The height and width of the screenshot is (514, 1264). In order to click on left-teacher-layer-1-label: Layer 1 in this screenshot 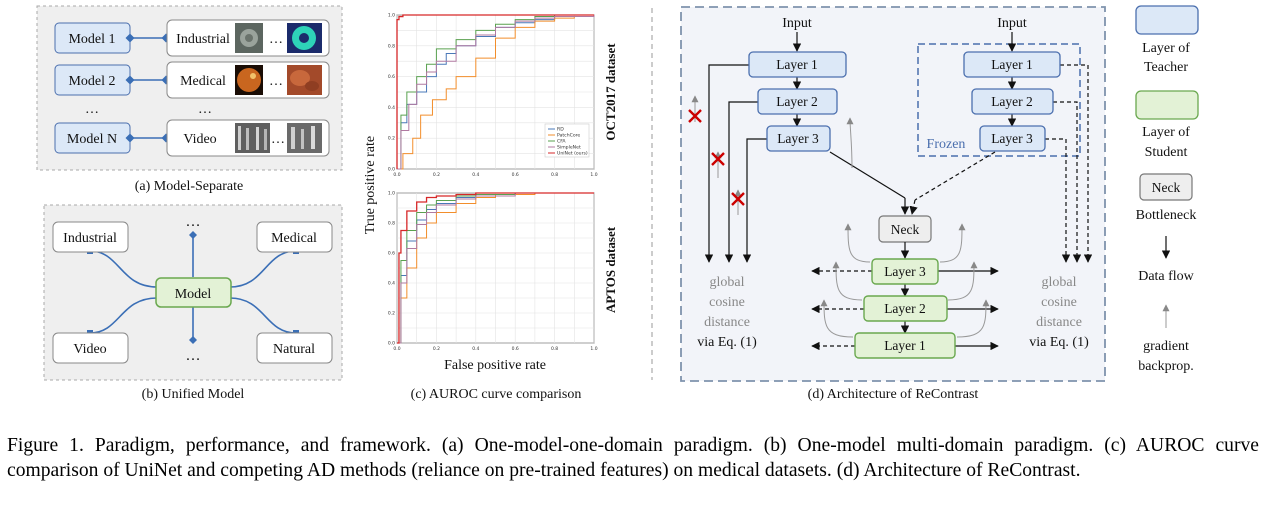, I will do `click(797, 64)`.